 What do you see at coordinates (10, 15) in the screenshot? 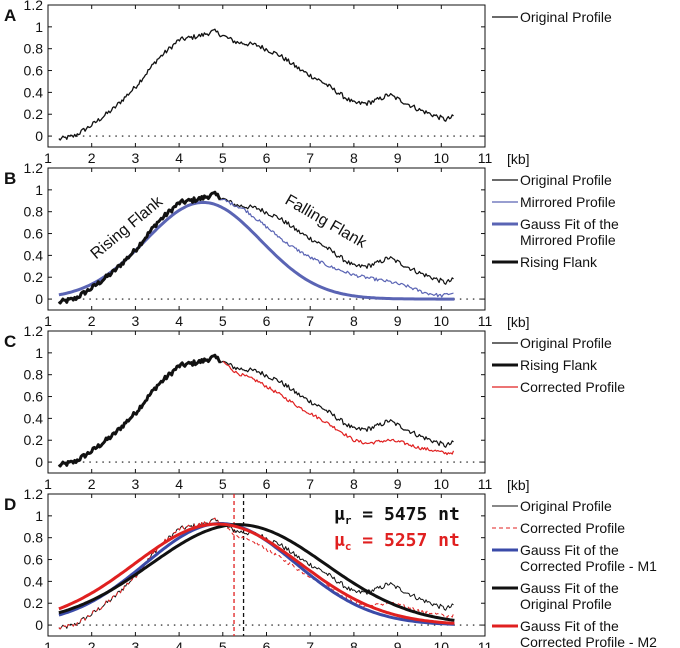
I see `panel-label: A` at bounding box center [10, 15].